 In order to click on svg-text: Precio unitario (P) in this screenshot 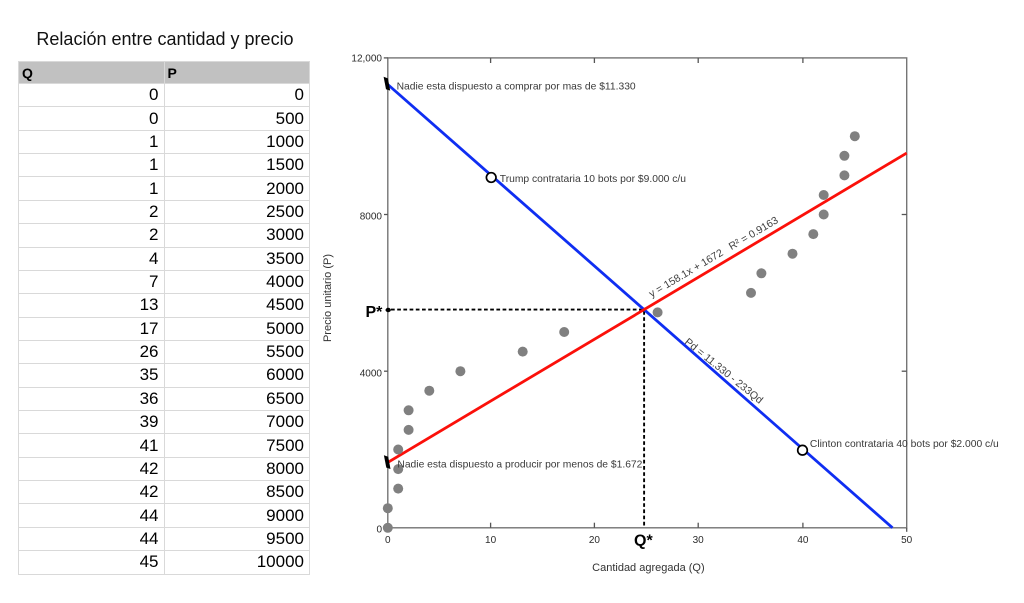, I will do `click(328, 298)`.